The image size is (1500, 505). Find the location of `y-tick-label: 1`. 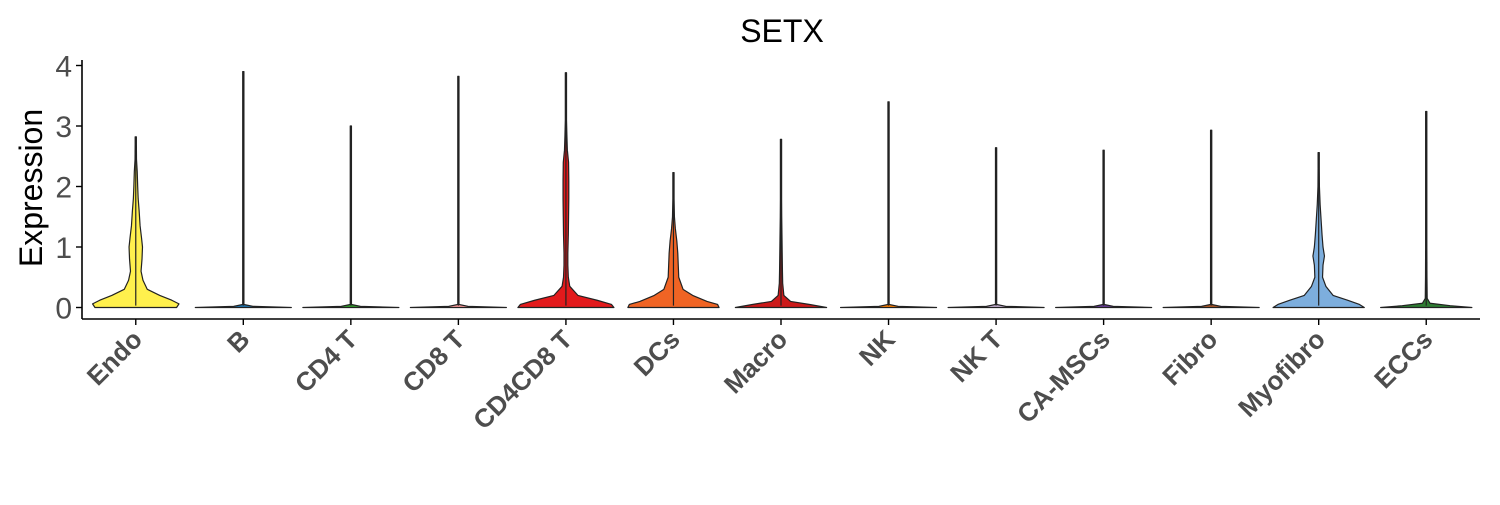

y-tick-label: 1 is located at coordinates (63, 248).